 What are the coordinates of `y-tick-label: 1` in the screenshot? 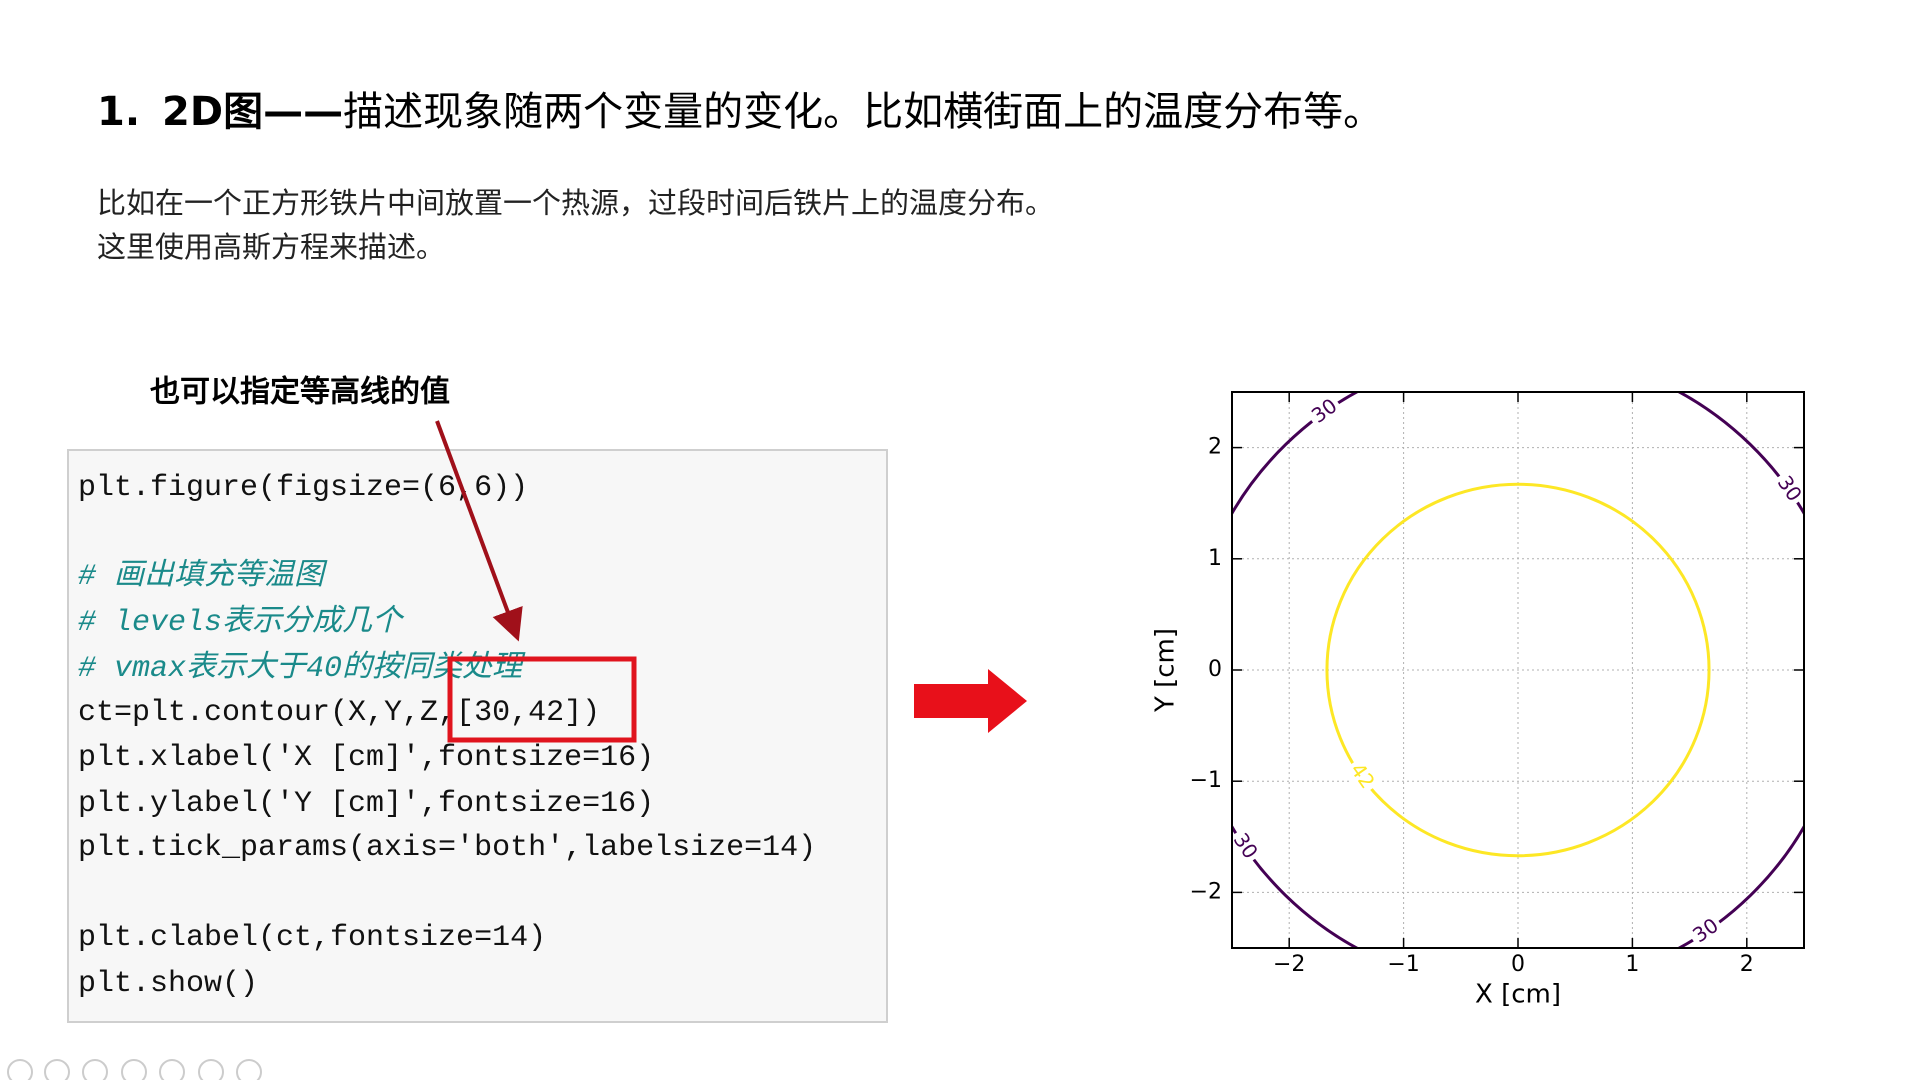 It's located at (1215, 558).